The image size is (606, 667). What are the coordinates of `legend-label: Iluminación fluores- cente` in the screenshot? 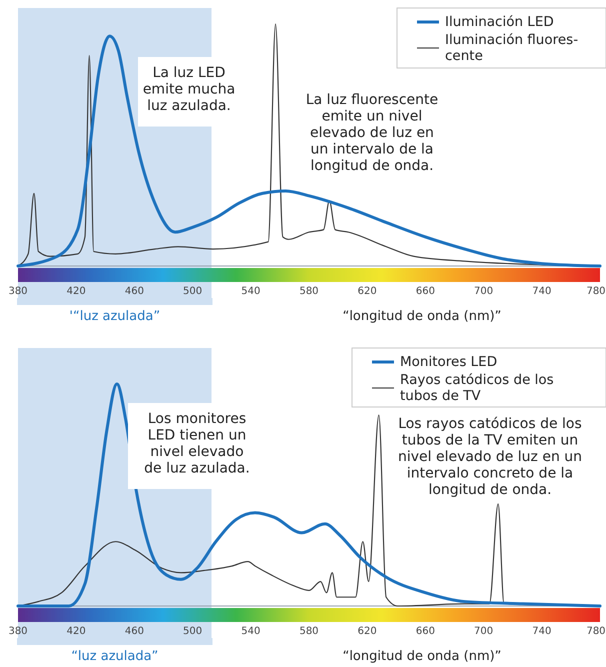 It's located at (511, 48).